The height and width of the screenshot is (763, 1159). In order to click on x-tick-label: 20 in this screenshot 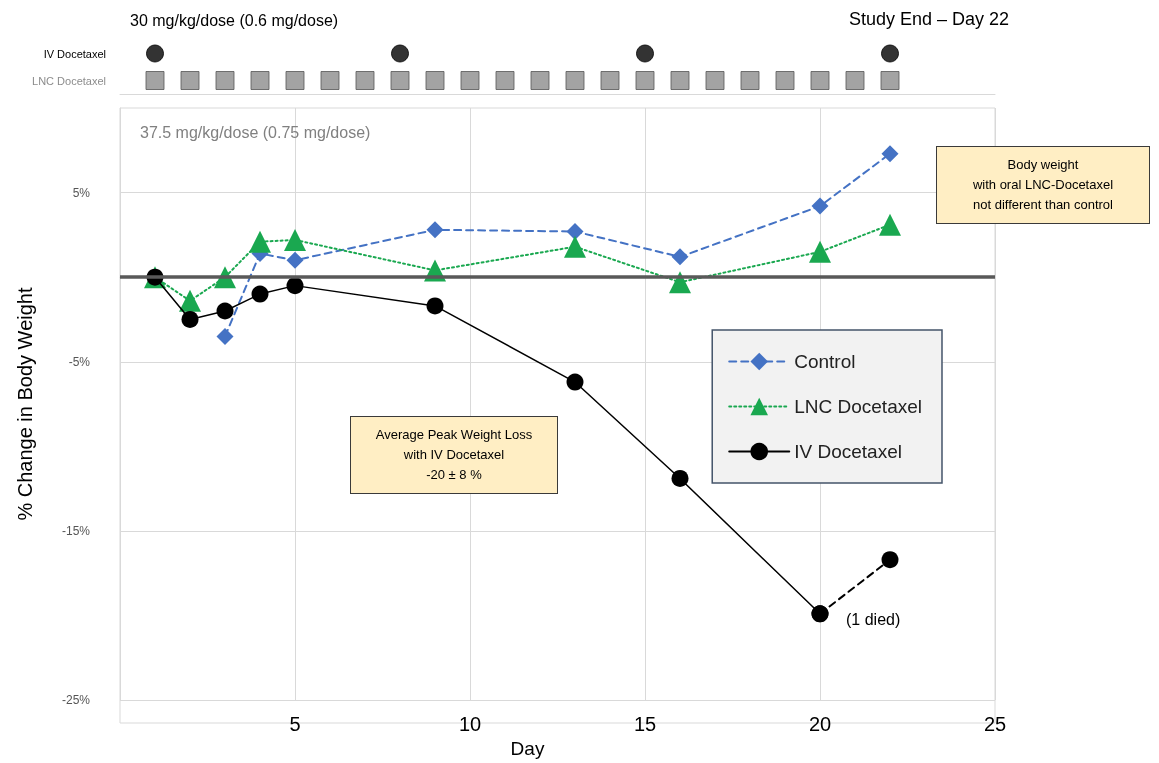, I will do `click(820, 724)`.